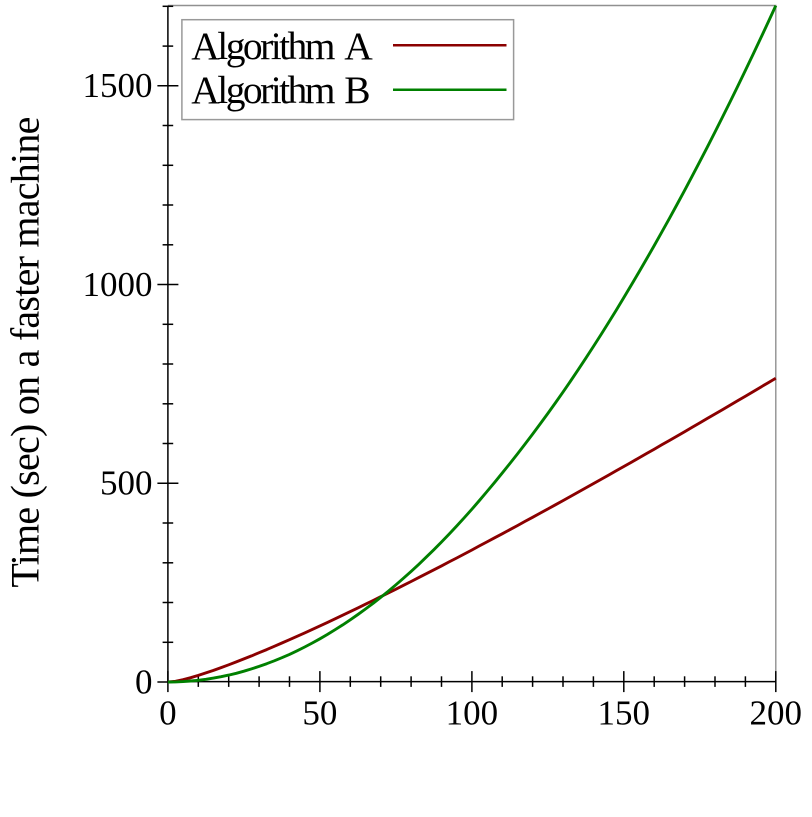 The height and width of the screenshot is (817, 812). What do you see at coordinates (126, 483) in the screenshot?
I see `svg-text: 500` at bounding box center [126, 483].